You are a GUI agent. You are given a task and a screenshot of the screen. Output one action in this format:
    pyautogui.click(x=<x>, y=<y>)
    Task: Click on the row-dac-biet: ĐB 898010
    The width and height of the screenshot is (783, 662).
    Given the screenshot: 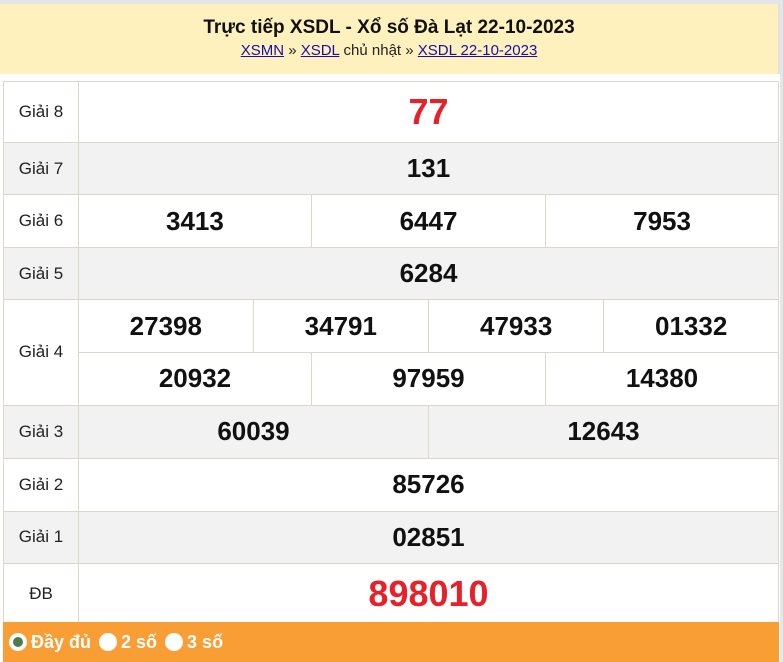 What is the action you would take?
    pyautogui.click(x=391, y=593)
    